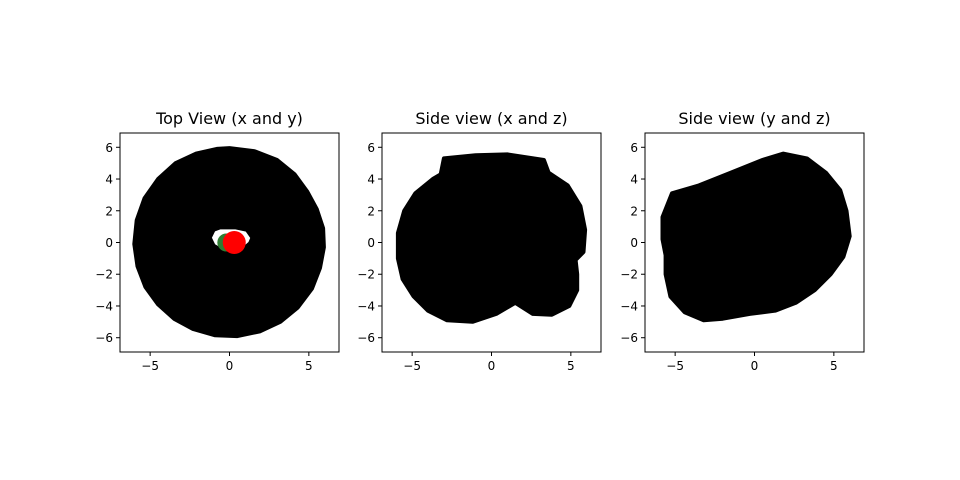 The width and height of the screenshot is (960, 480). I want to click on panel-title: Side view (x and z), so click(491, 118).